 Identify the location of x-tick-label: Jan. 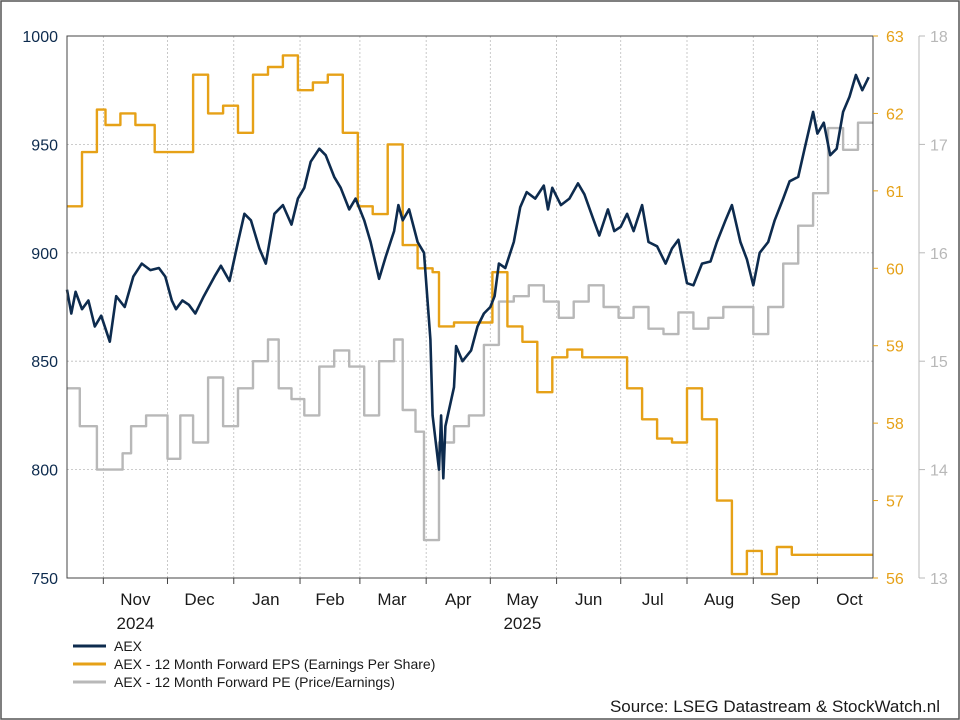
(265, 599).